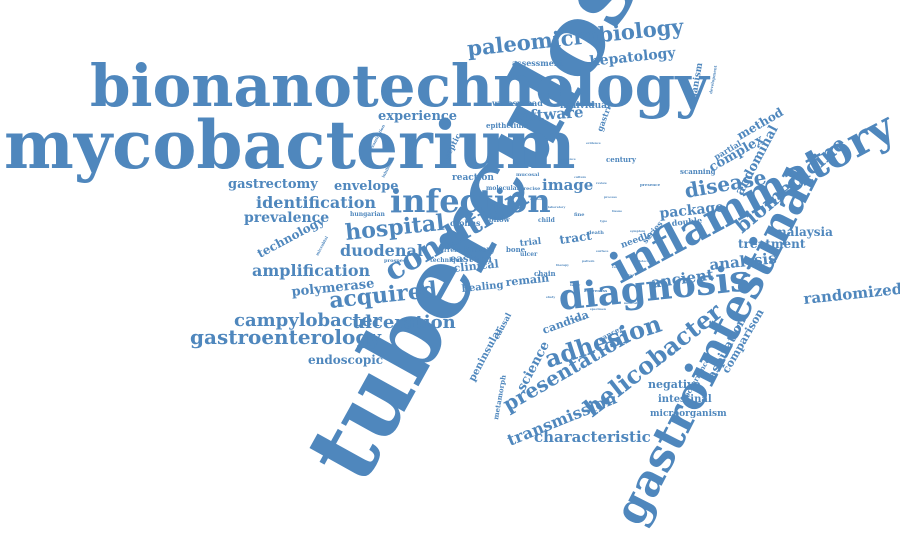 The width and height of the screenshot is (900, 538). Describe the element at coordinates (631, 303) in the screenshot. I see `word: medical` at that location.